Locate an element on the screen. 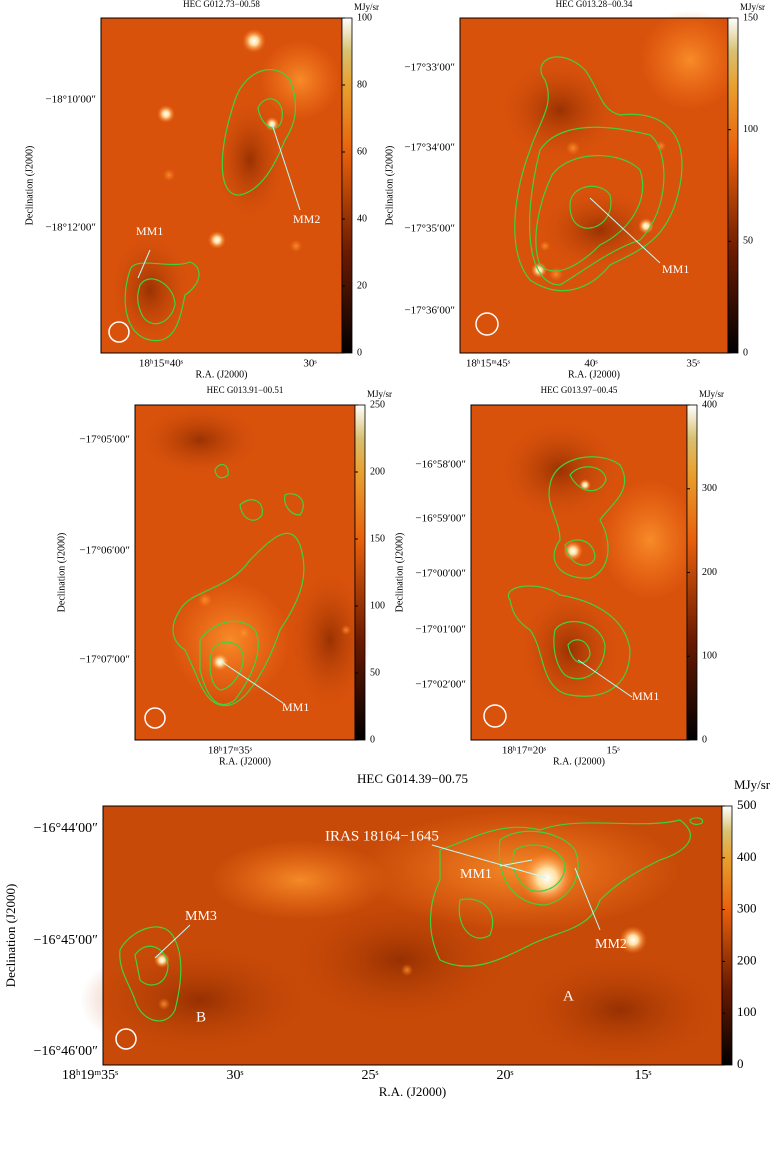 The height and width of the screenshot is (1157, 775). colorbar-tick-label: 20 is located at coordinates (362, 285).